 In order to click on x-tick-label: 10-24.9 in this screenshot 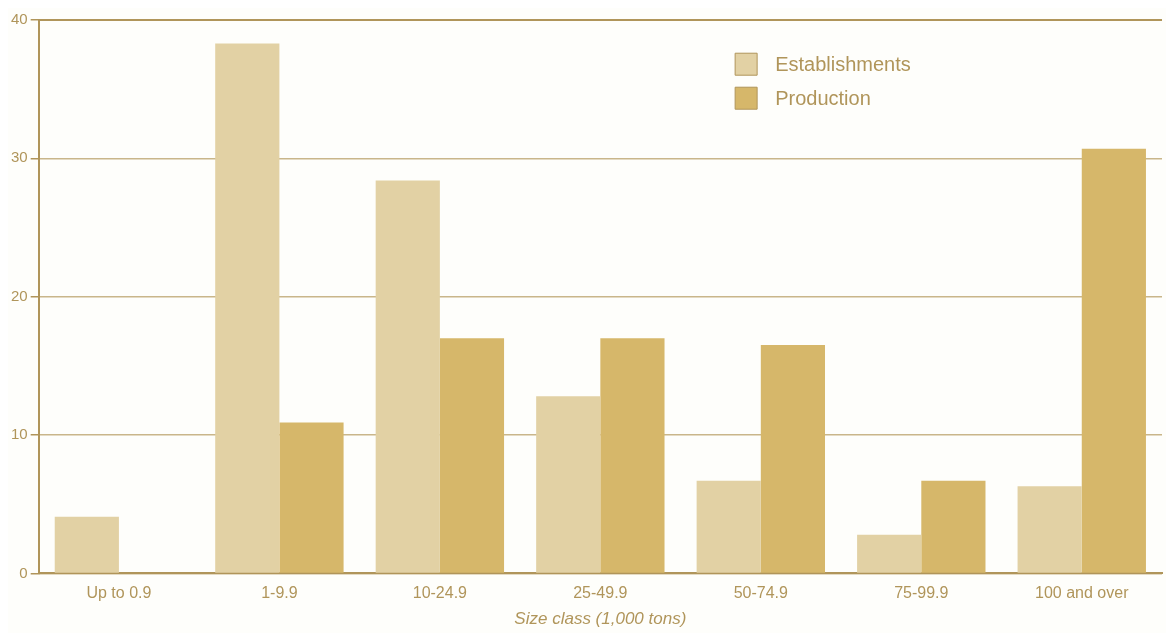, I will do `click(440, 593)`.